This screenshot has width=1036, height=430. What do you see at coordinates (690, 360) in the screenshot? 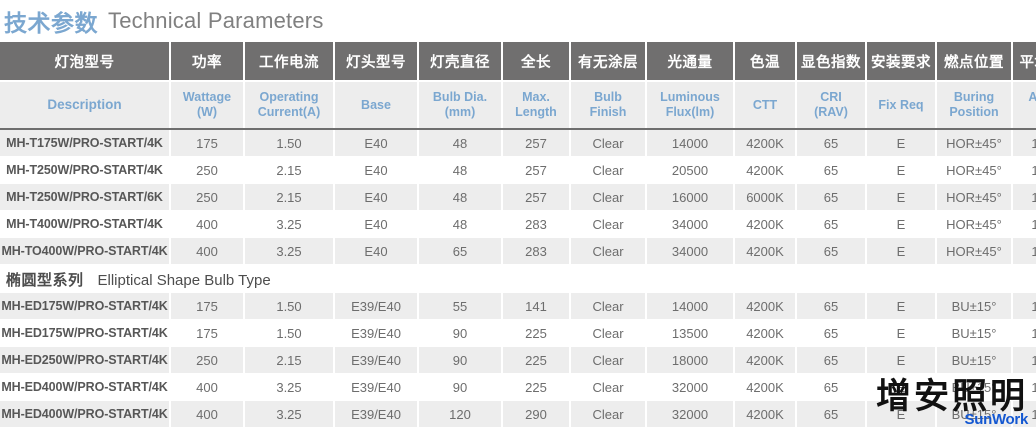
I see `cell-value: 18000` at bounding box center [690, 360].